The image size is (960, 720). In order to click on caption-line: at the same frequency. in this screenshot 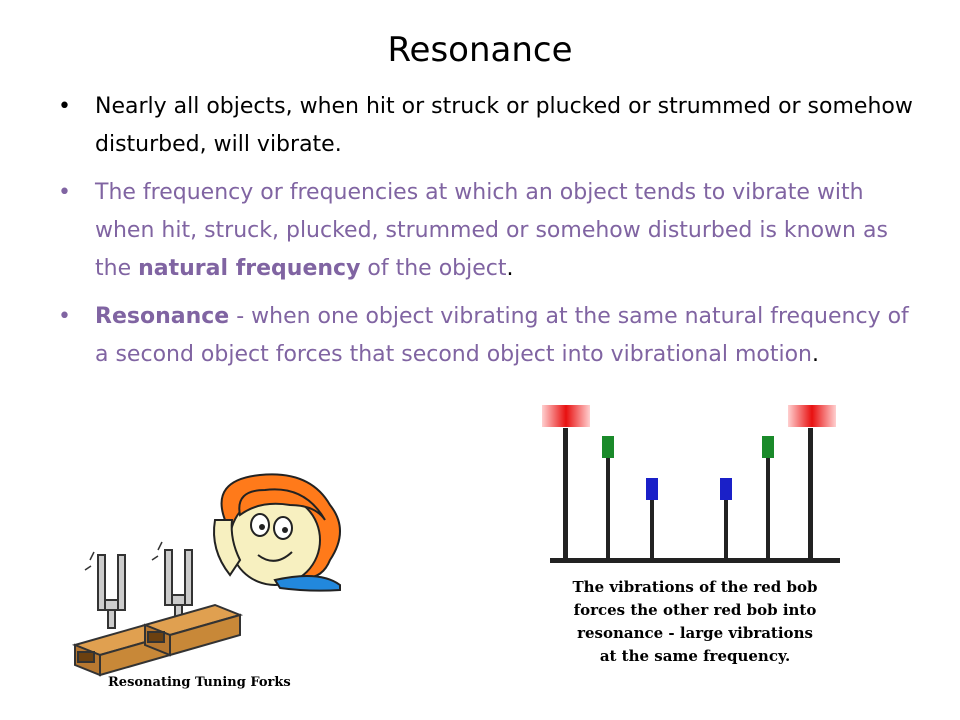, I will do `click(695, 656)`.